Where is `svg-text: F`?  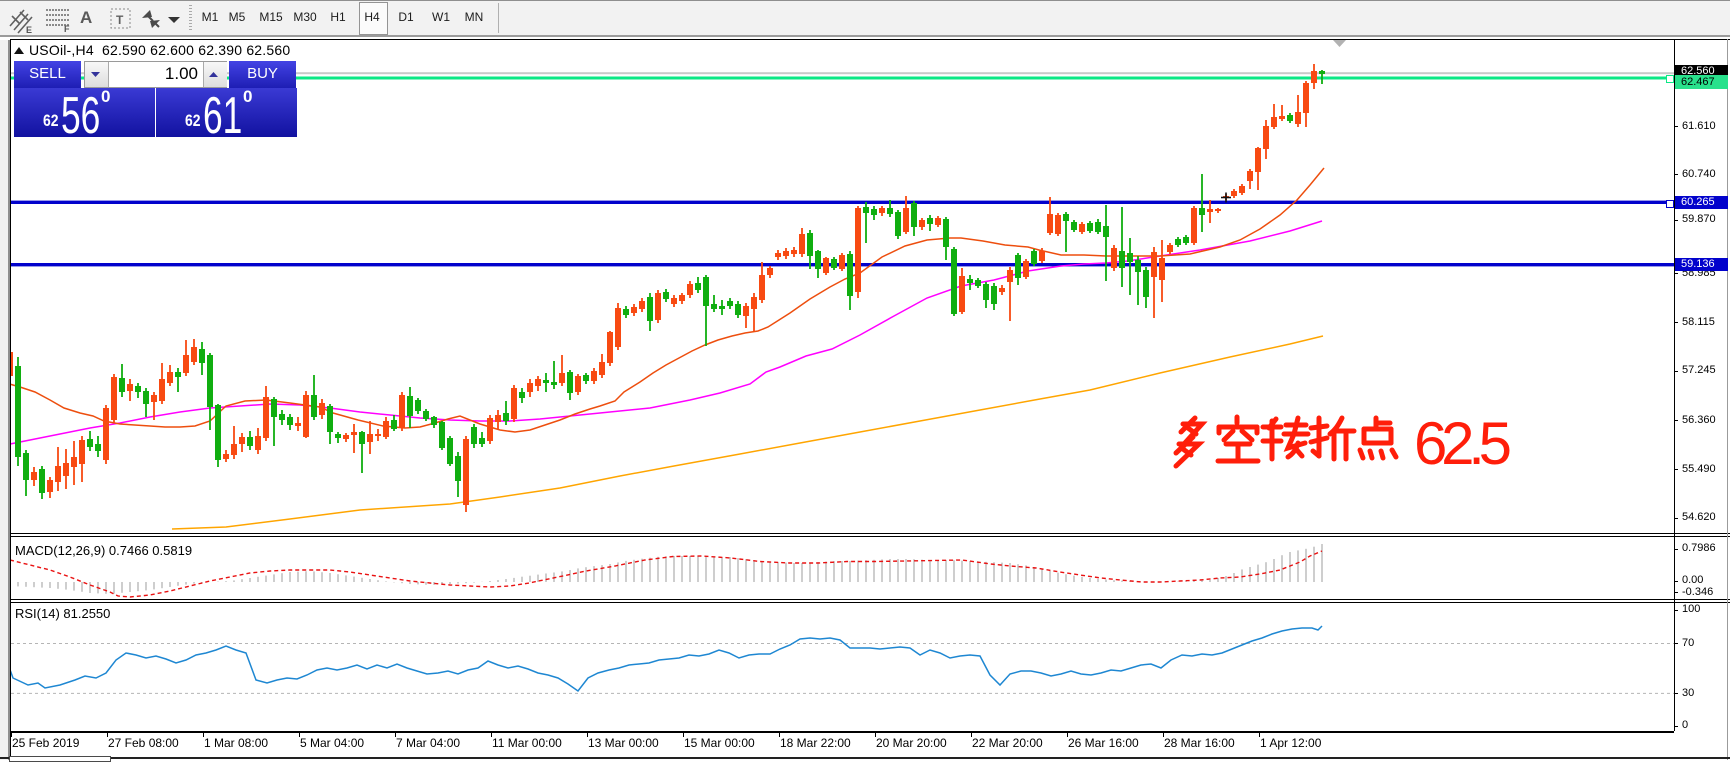
svg-text: F is located at coordinates (67, 28).